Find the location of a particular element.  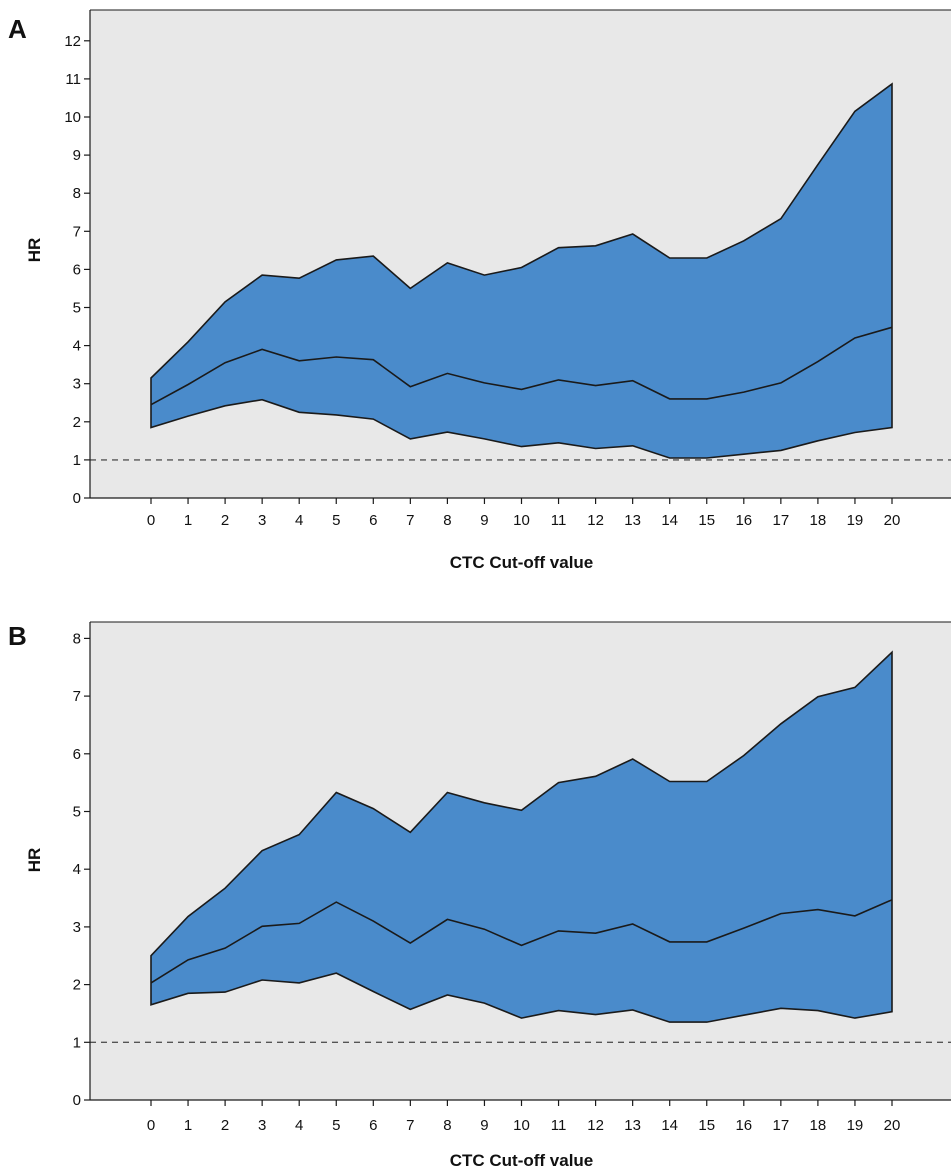

panel-a-x-tick-label: 5 is located at coordinates (336, 520).